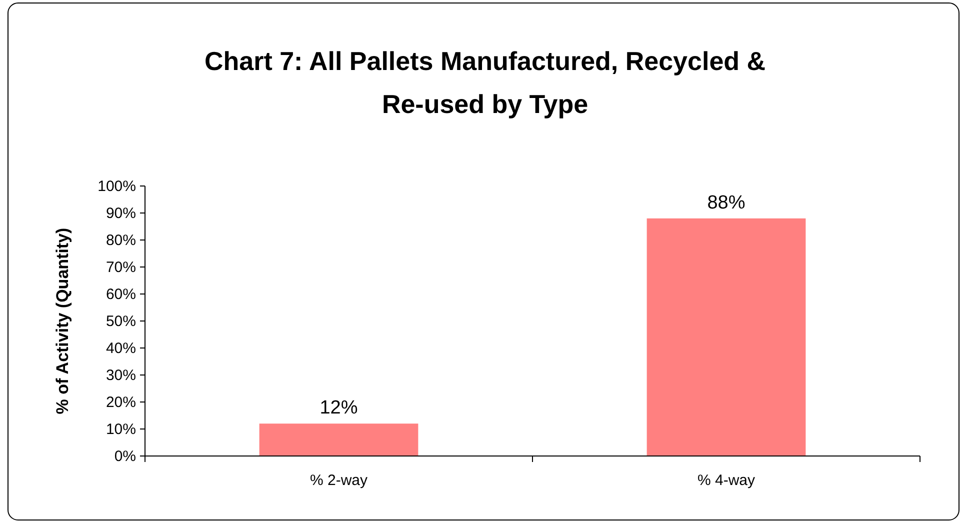  What do you see at coordinates (121, 294) in the screenshot?
I see `y-tick-label: 60%` at bounding box center [121, 294].